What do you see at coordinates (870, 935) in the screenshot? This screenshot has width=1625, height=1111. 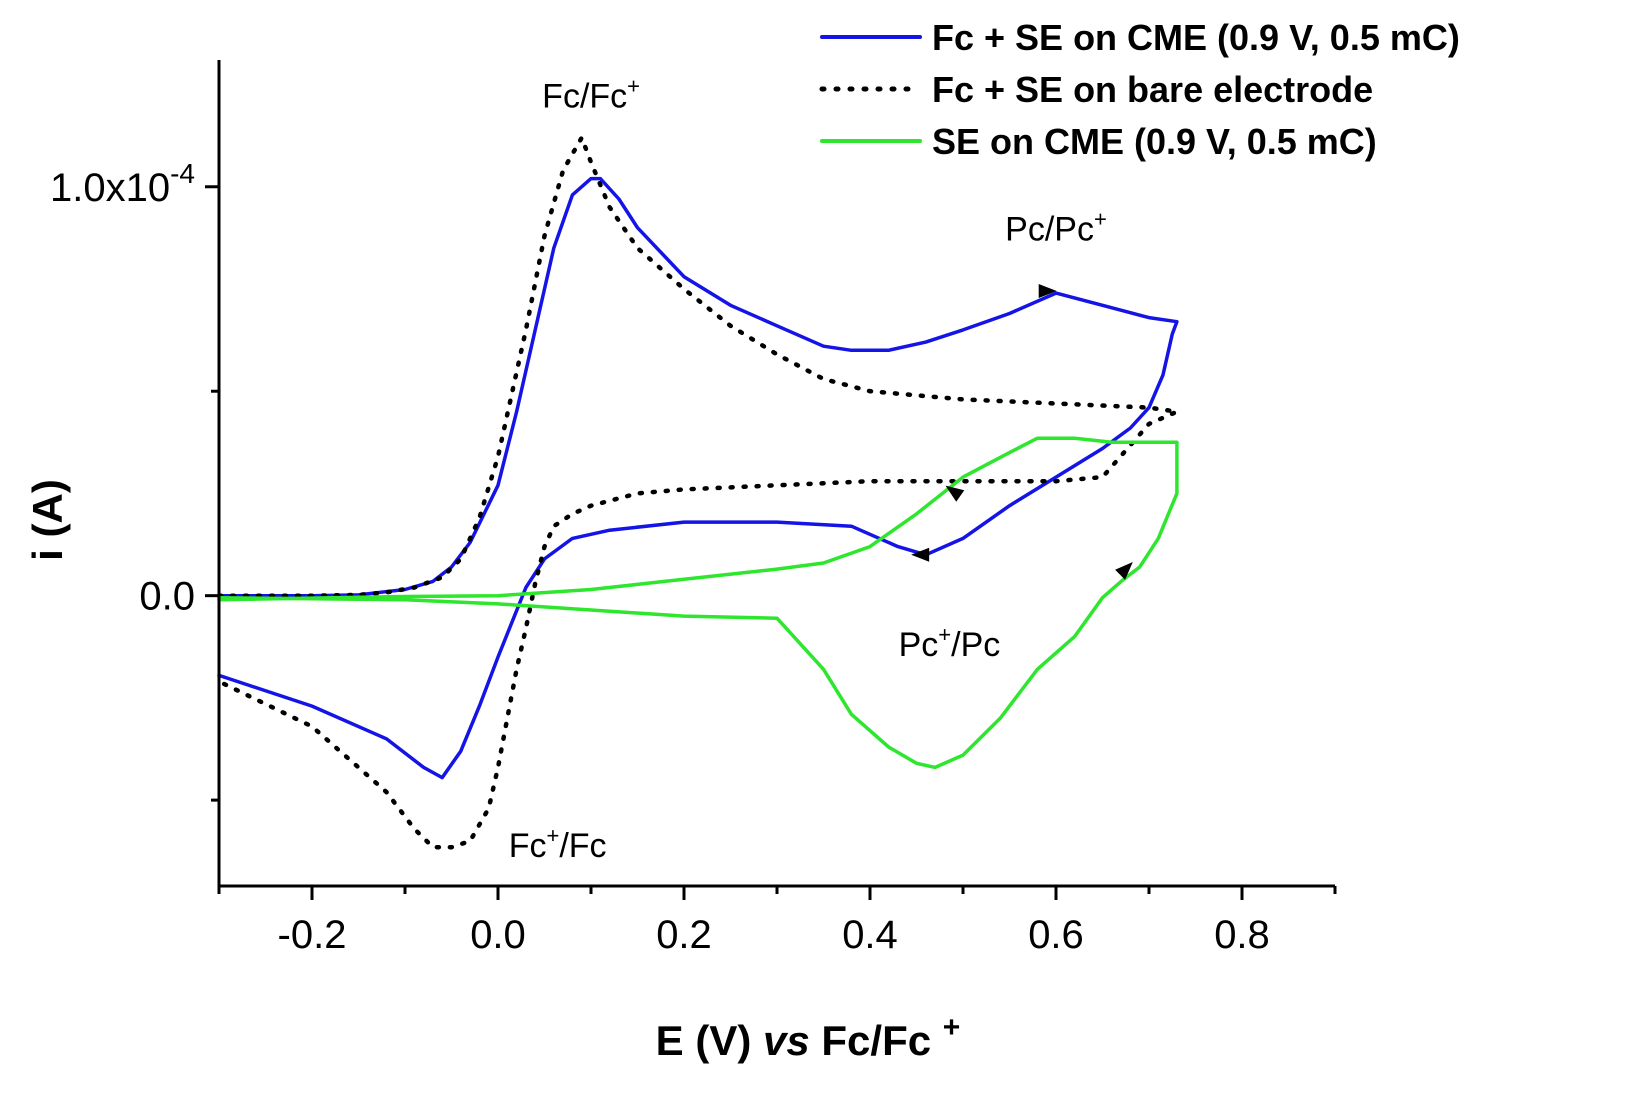 I see `x-tick-label-4: 0.4` at bounding box center [870, 935].